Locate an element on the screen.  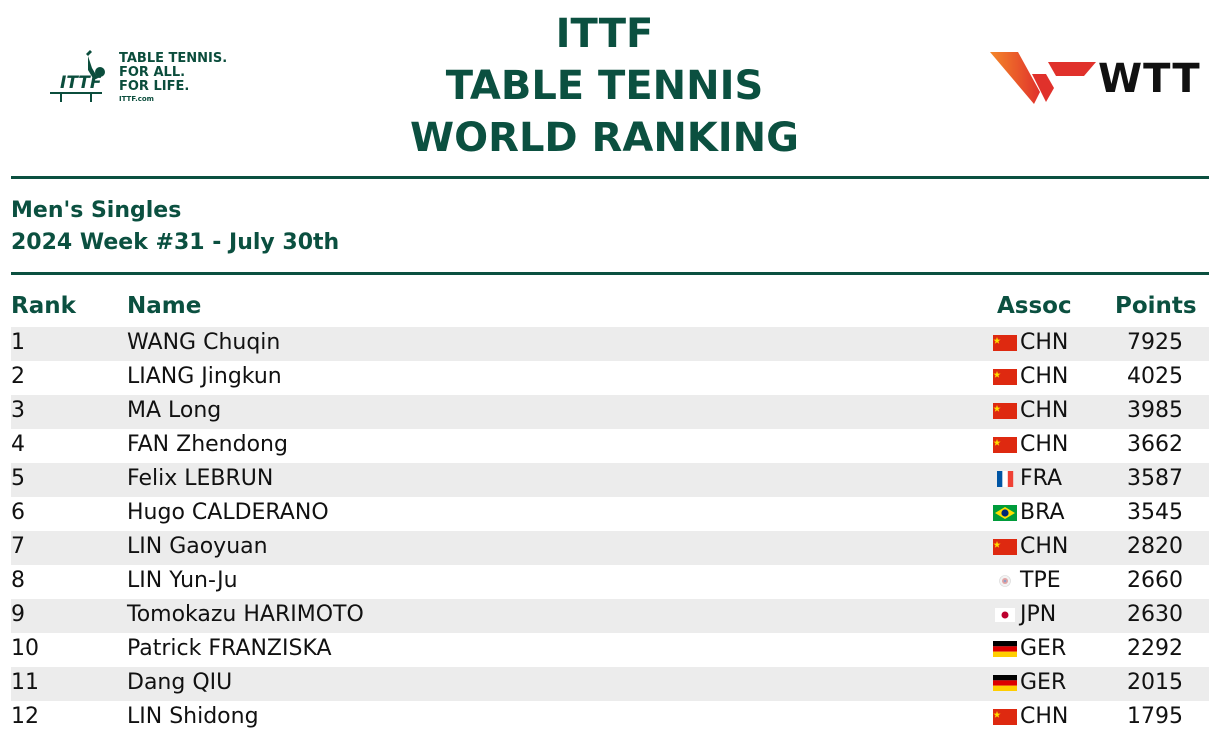
points-cell: 2015 is located at coordinates (1155, 682).